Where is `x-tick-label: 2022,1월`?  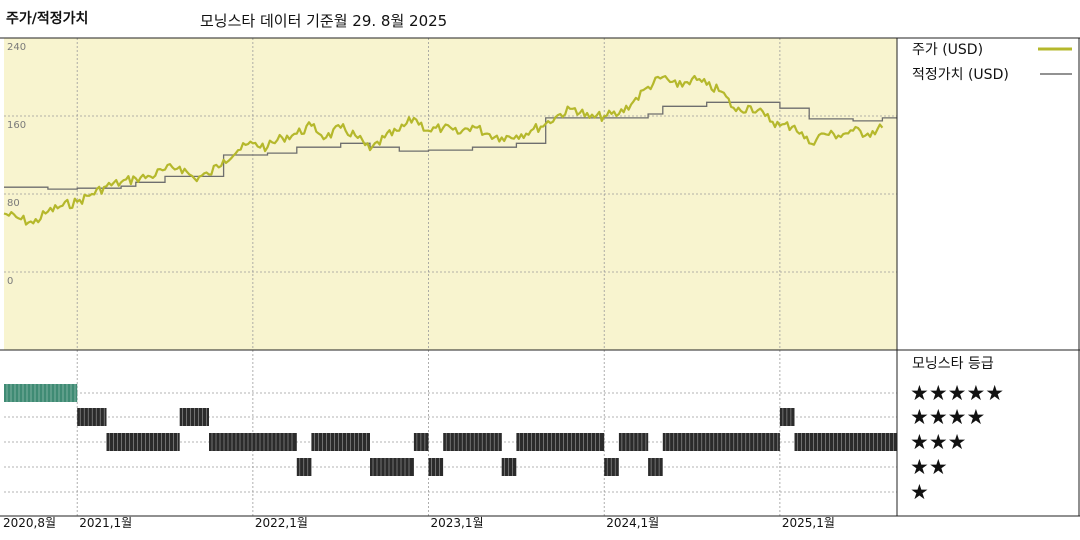 x-tick-label: 2022,1월 is located at coordinates (281, 523).